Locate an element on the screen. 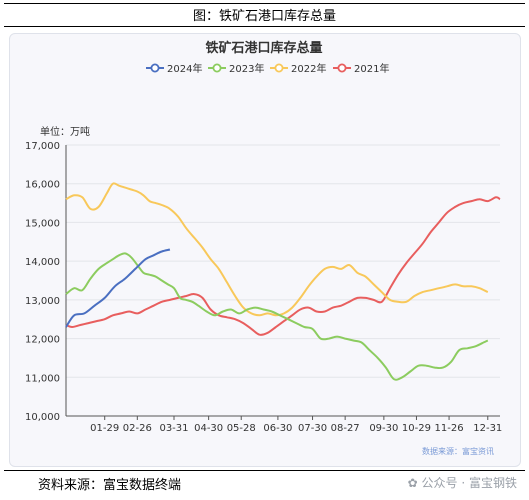 The width and height of the screenshot is (529, 500). x-tick-label: 01-29 is located at coordinates (104, 428).